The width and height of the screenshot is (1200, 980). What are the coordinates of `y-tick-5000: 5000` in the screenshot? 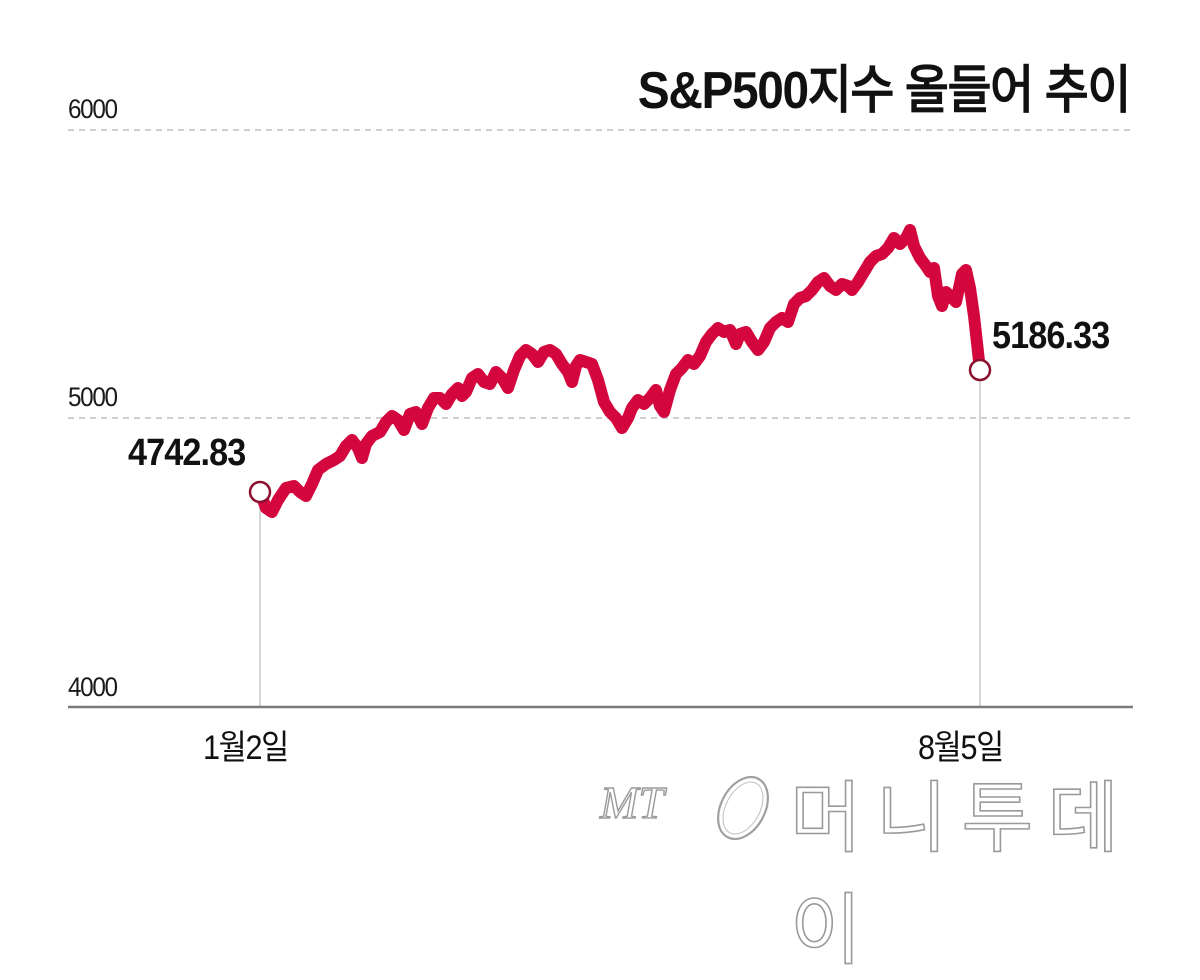 It's located at (93, 397).